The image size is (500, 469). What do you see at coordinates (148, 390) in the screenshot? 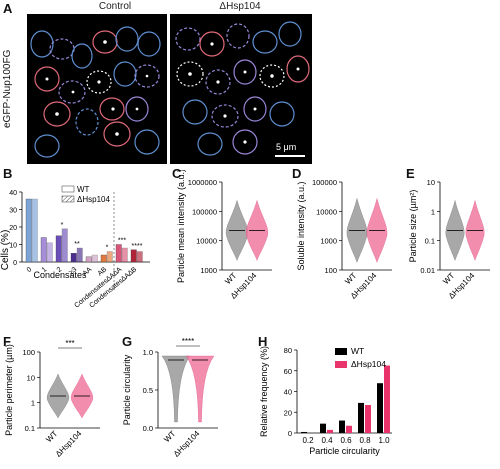
I see `violin-ytick-label: 0.5` at bounding box center [148, 390].